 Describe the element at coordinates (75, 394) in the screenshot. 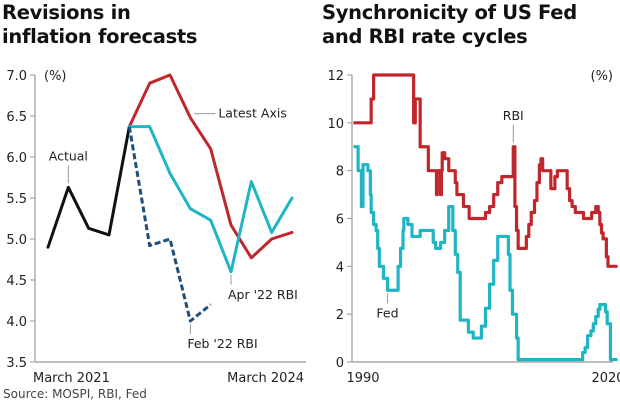

I see `source-note: Source: MOSPI, RBI, Fed` at that location.